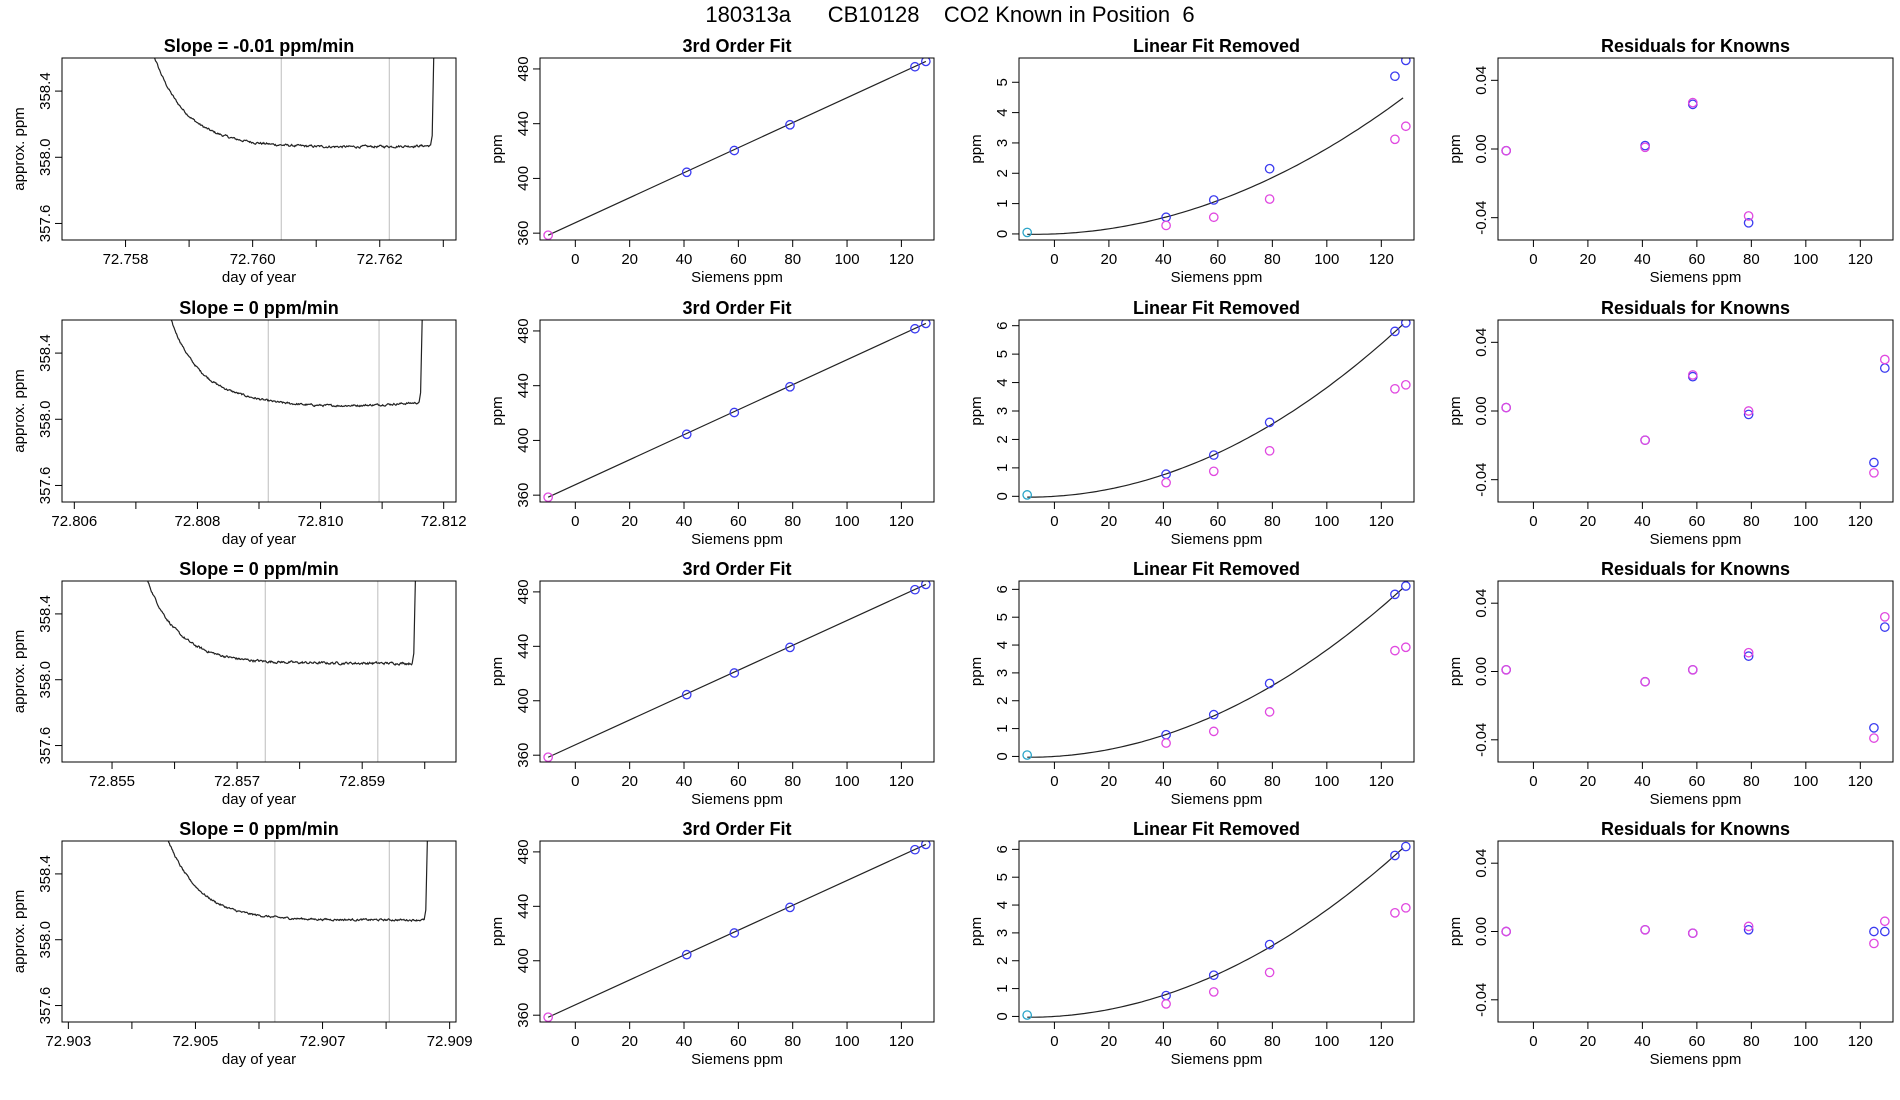 The image size is (1900, 1100). What do you see at coordinates (1481, 1000) in the screenshot?
I see `y-tick-label: -0.04` at bounding box center [1481, 1000].